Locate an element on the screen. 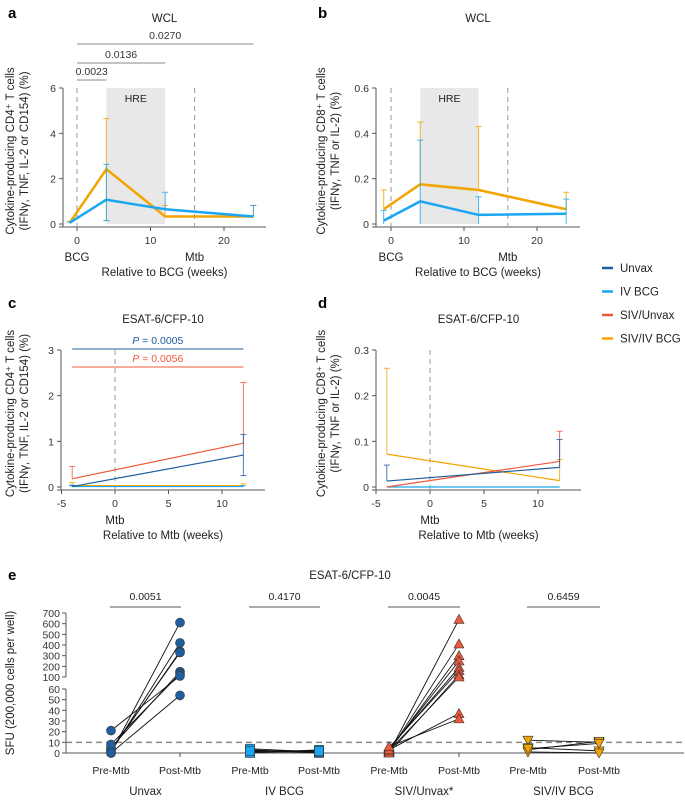 This screenshot has height=800, width=685. shaded-region-label: HRE is located at coordinates (136, 99).